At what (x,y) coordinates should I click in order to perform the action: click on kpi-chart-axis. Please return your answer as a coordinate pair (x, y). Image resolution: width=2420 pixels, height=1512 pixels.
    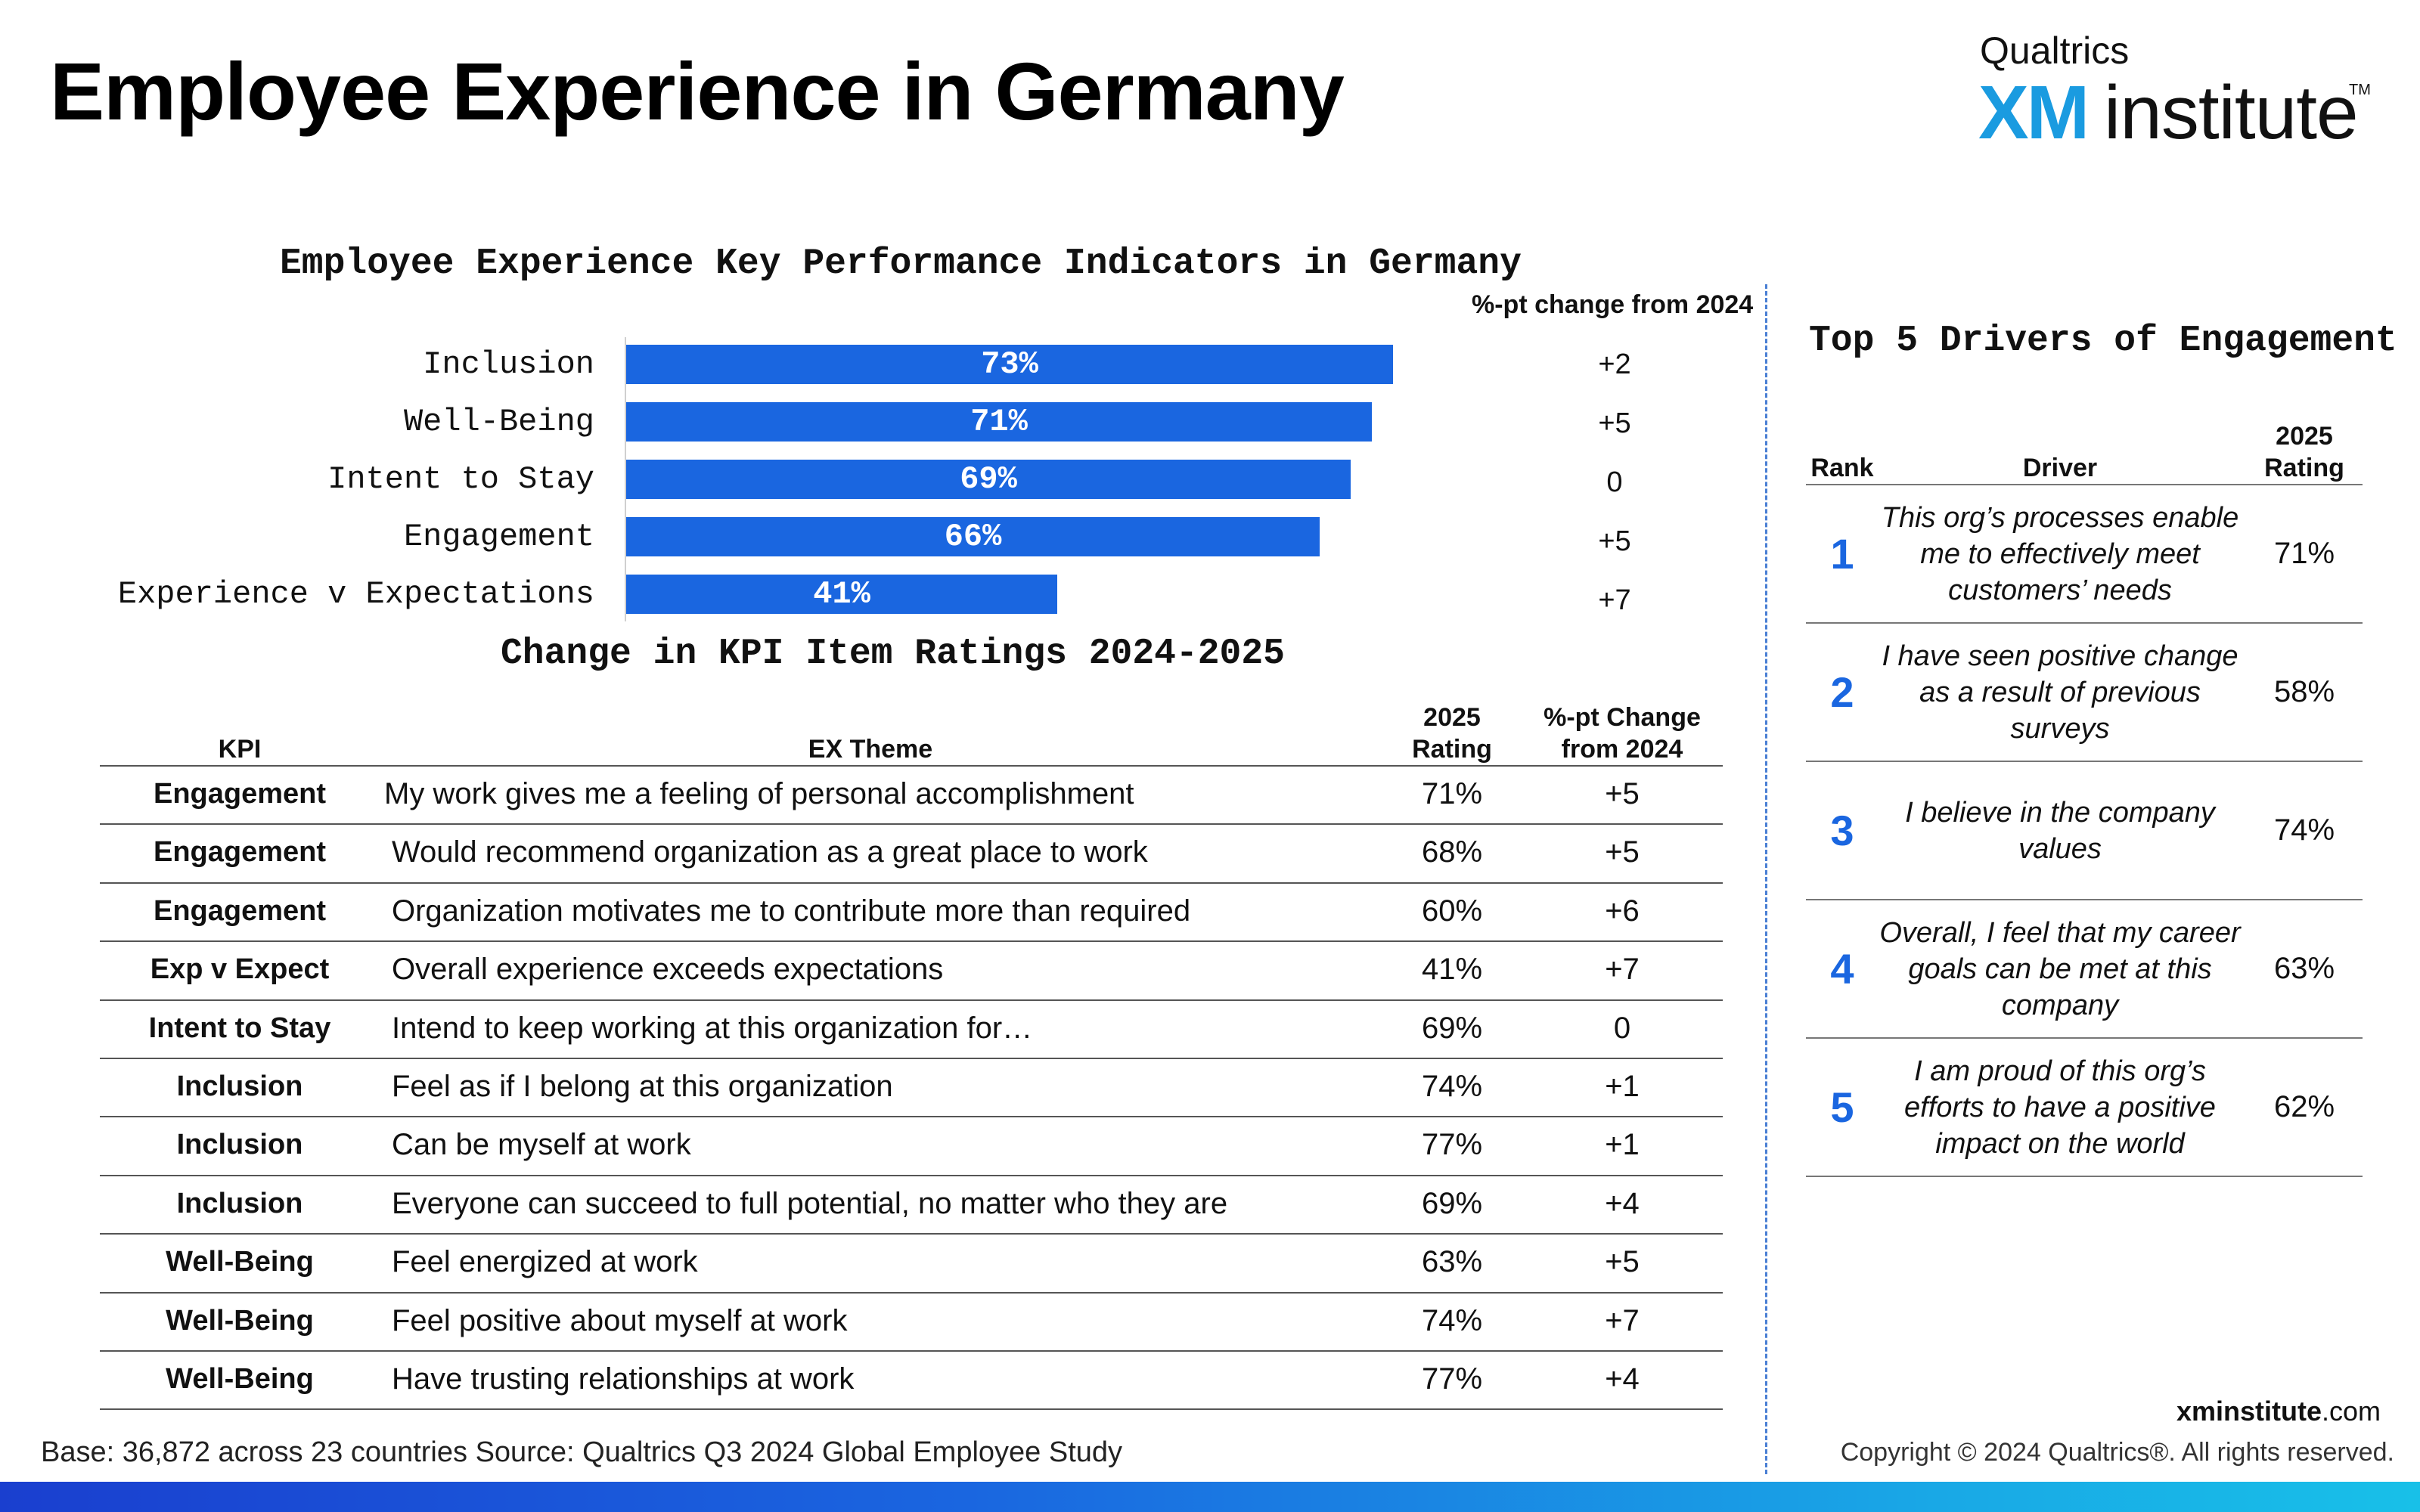
    Looking at the image, I should click on (625, 479).